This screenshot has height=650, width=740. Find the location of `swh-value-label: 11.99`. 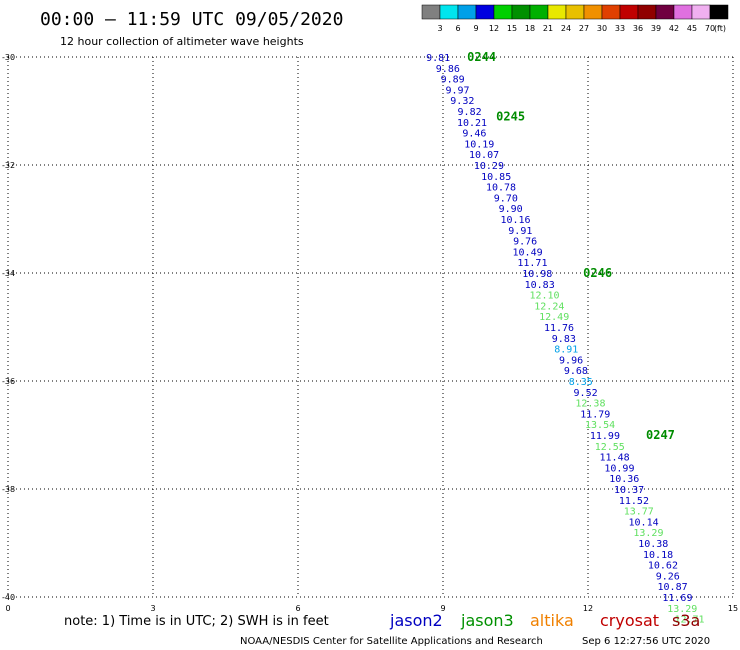

swh-value-label: 11.99 is located at coordinates (605, 436).